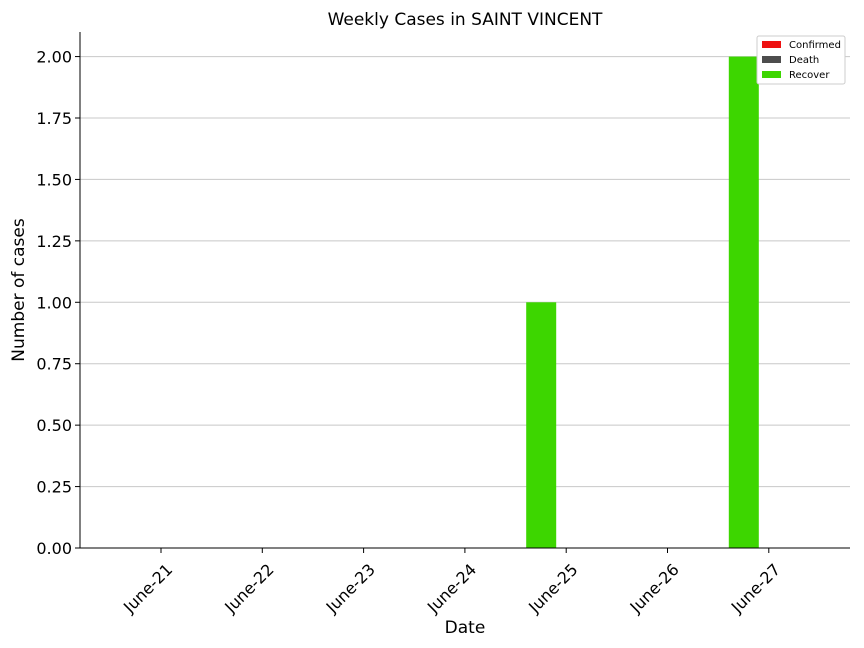  Describe the element at coordinates (771, 74) in the screenshot. I see `legend-swatch-recover` at that location.